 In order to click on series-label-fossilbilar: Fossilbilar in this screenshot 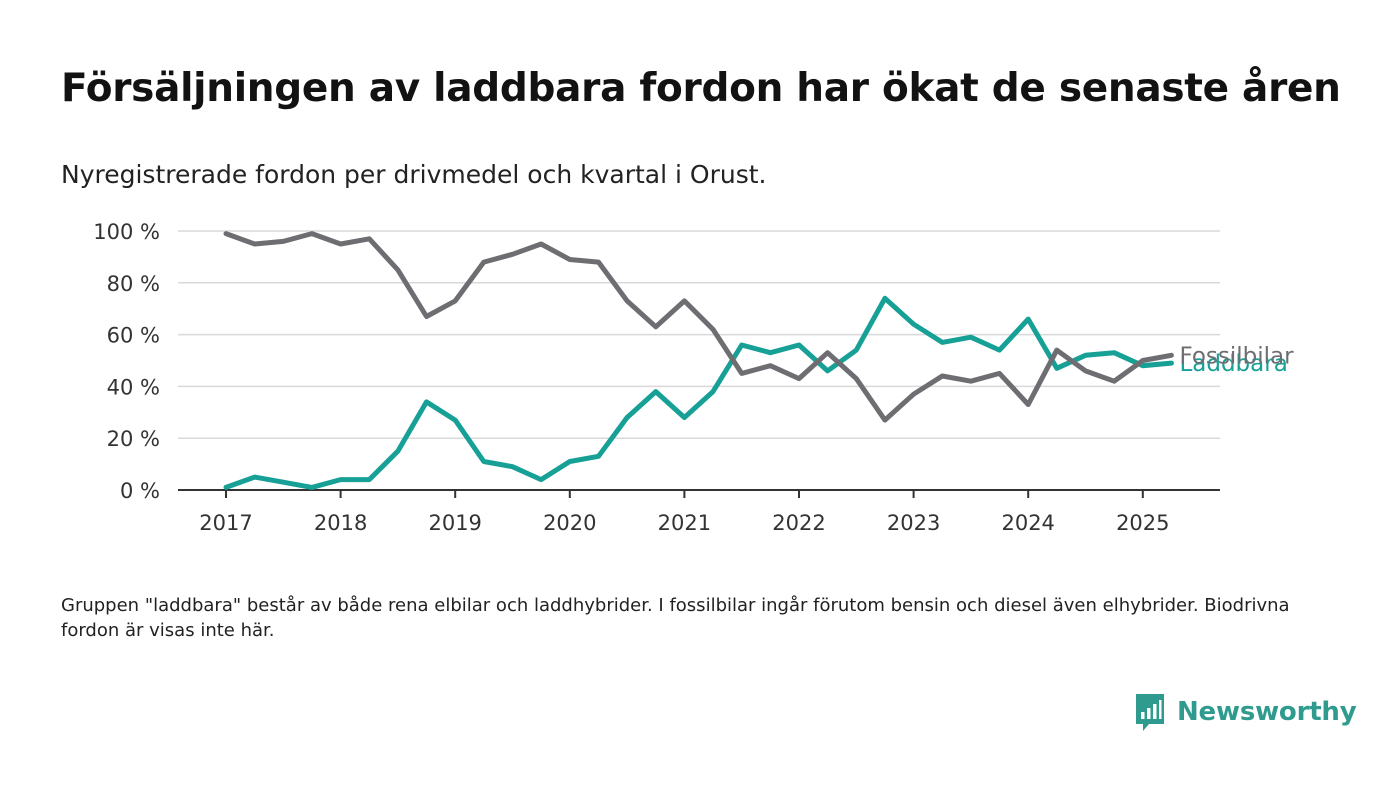, I will do `click(1236, 356)`.